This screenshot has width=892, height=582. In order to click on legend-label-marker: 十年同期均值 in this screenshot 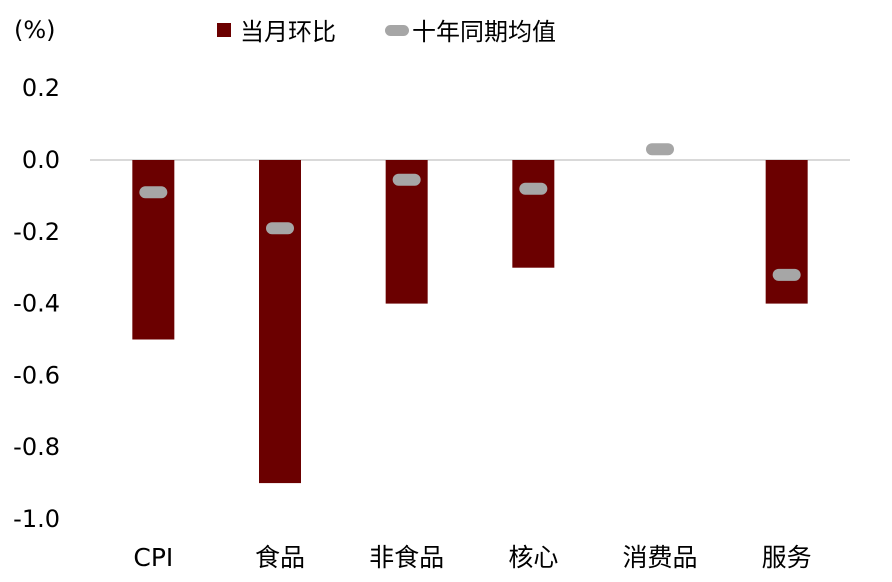, I will do `click(484, 32)`.